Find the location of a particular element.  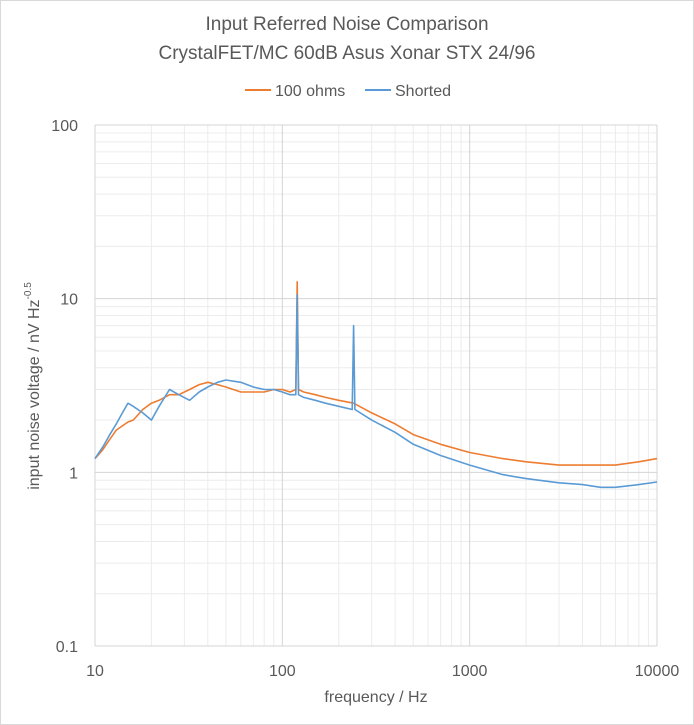

x-axis-title: frequency / Hz is located at coordinates (375, 697).